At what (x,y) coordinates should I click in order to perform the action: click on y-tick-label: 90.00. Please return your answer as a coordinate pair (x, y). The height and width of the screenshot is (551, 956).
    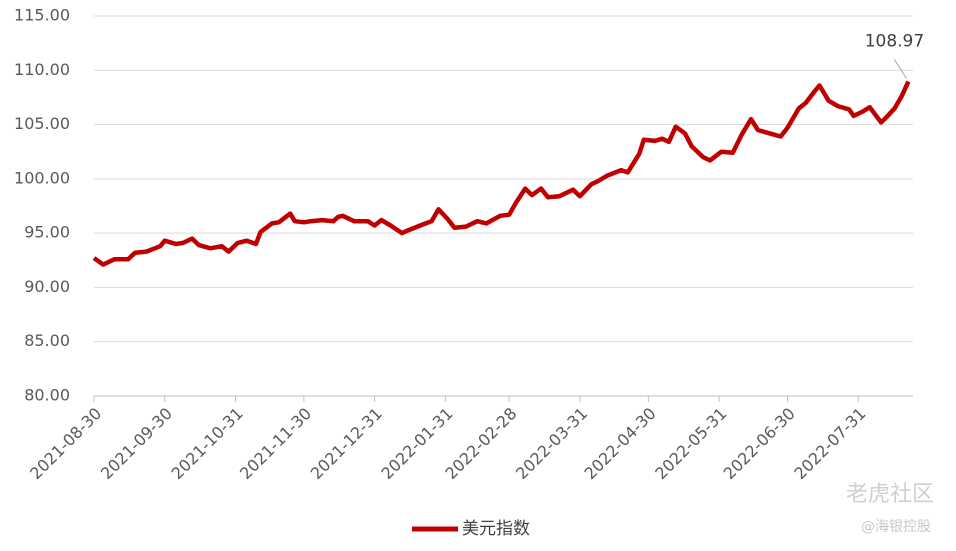
    Looking at the image, I should click on (47, 286).